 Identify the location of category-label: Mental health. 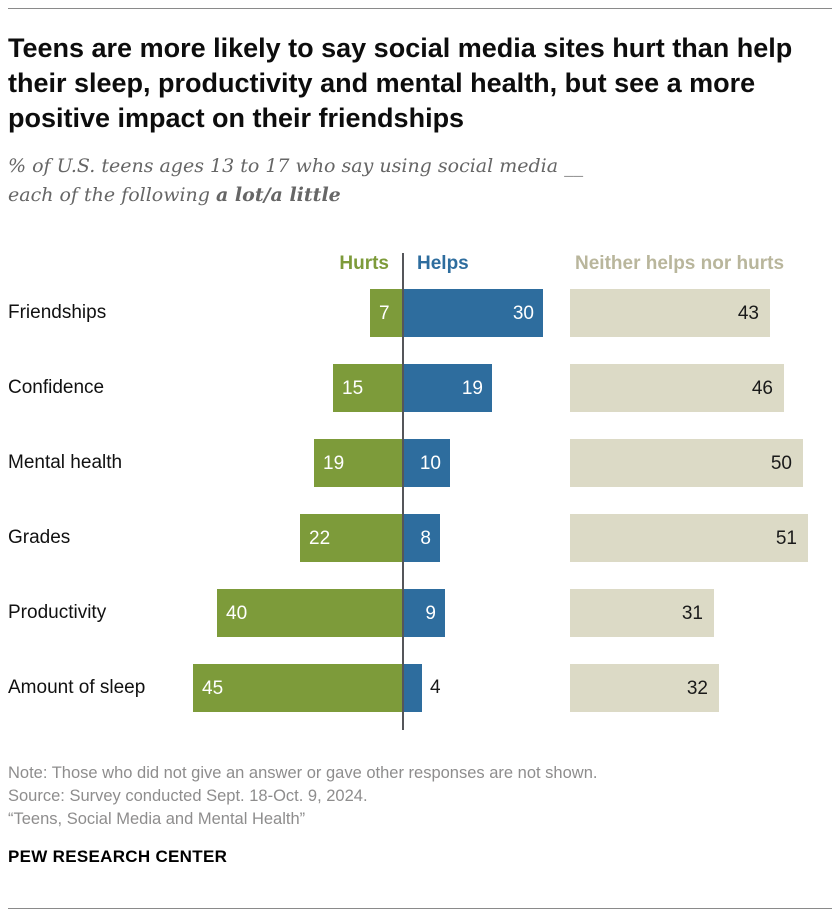
(65, 463).